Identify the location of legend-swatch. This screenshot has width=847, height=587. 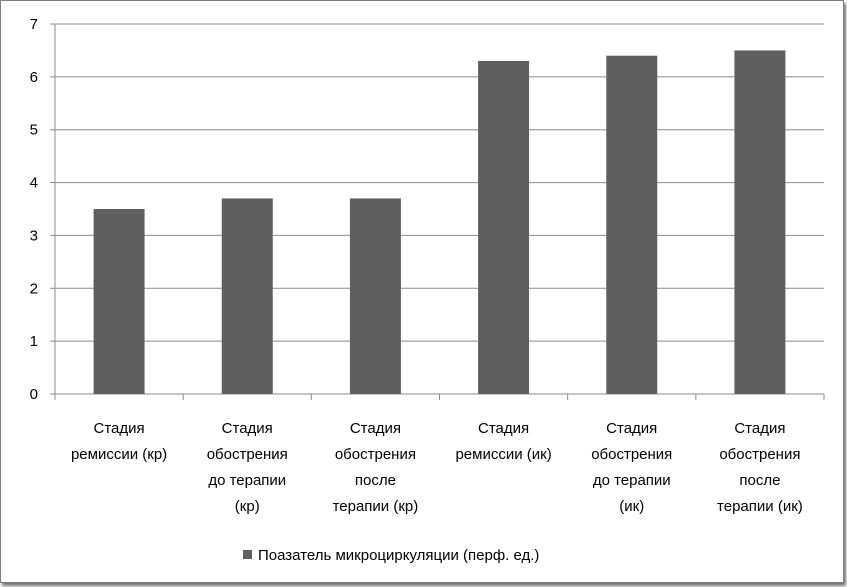
(247, 554).